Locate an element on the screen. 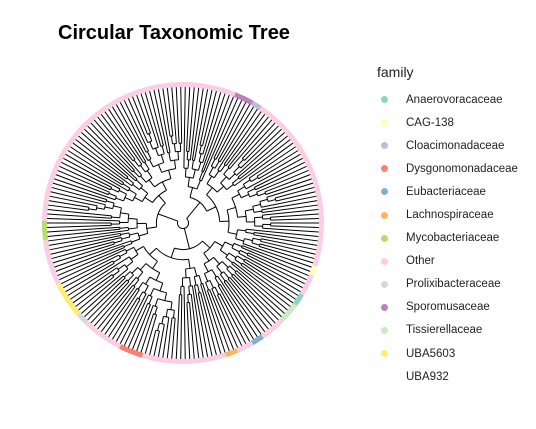 The image size is (536, 429). legend-label: Eubacteriaceae is located at coordinates (446, 191).